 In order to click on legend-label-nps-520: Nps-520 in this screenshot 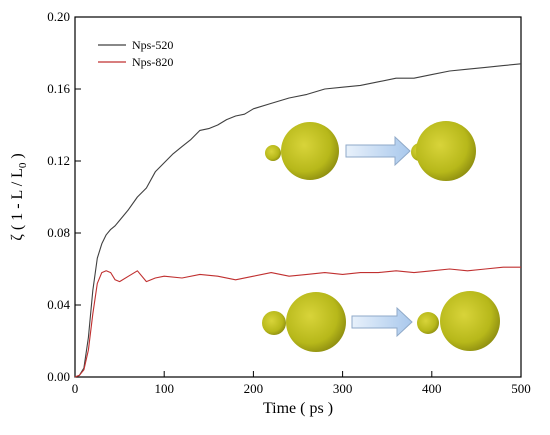, I will do `click(152, 45)`.